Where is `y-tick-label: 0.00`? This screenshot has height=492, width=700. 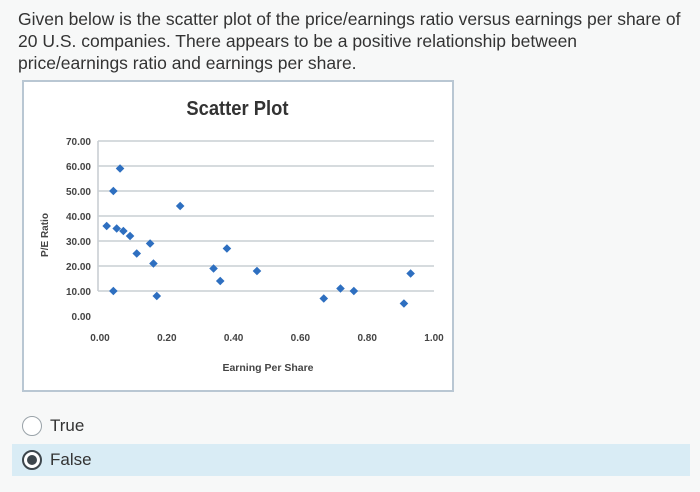
y-tick-label: 0.00 is located at coordinates (82, 317).